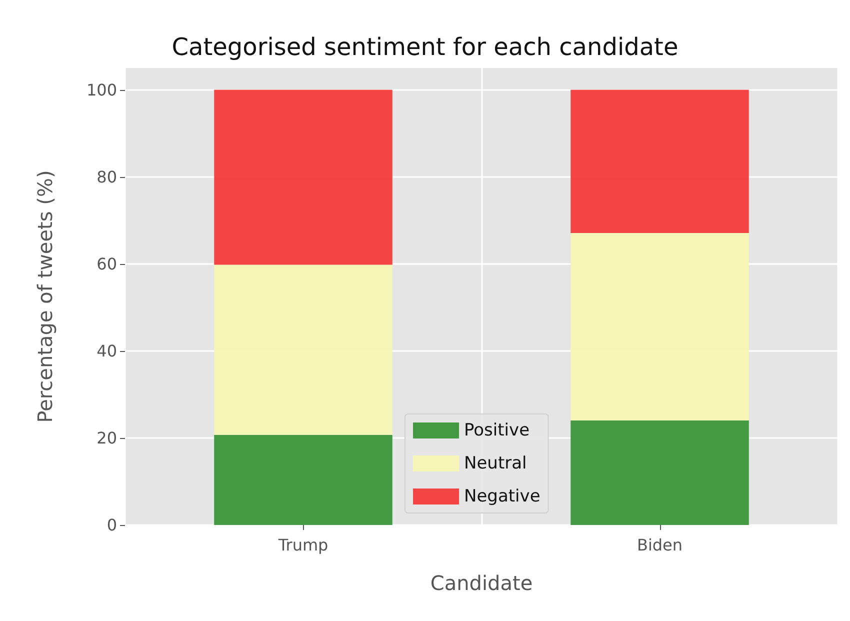  Describe the element at coordinates (106, 264) in the screenshot. I see `y-tick-label: 60` at that location.